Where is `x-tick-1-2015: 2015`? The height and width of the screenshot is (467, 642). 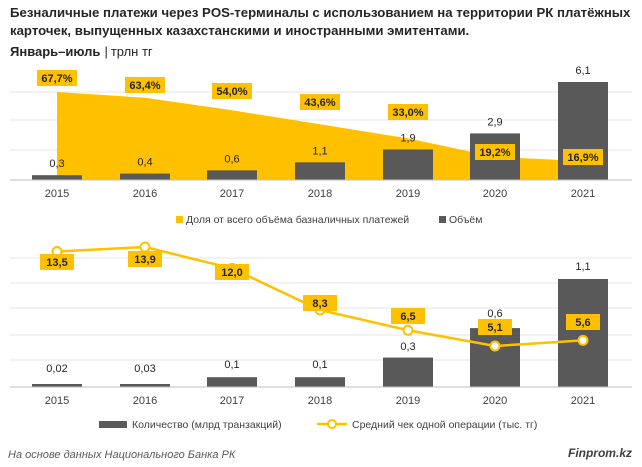 x-tick-1-2015: 2015 is located at coordinates (57, 194).